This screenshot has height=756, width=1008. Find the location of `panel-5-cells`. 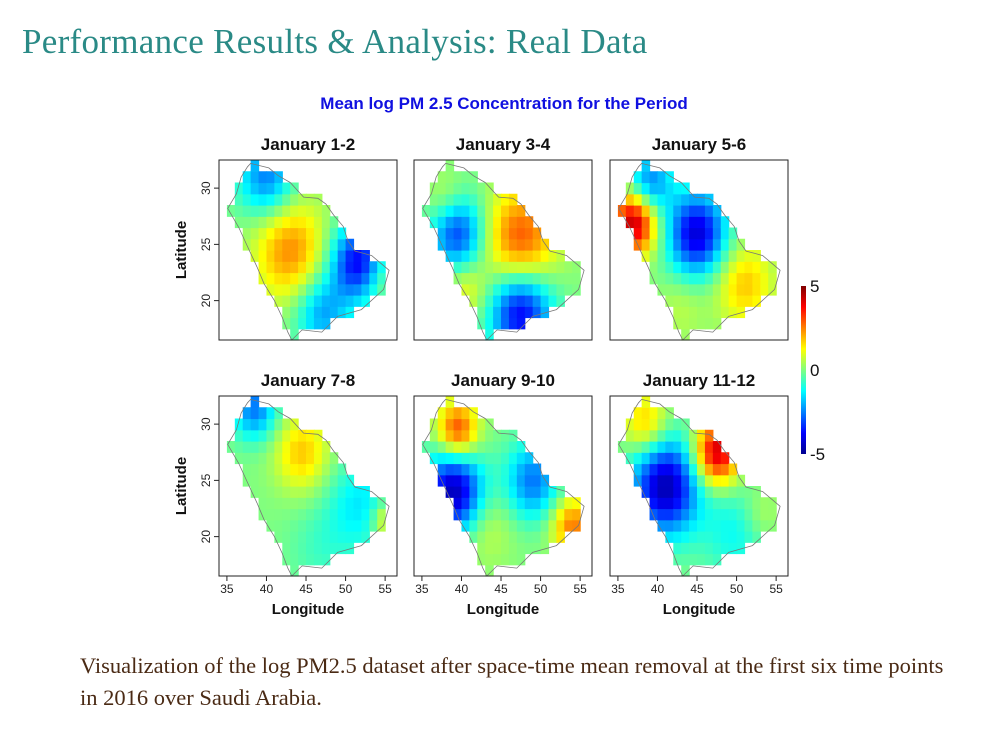

panel-5-cells is located at coordinates (501, 486).